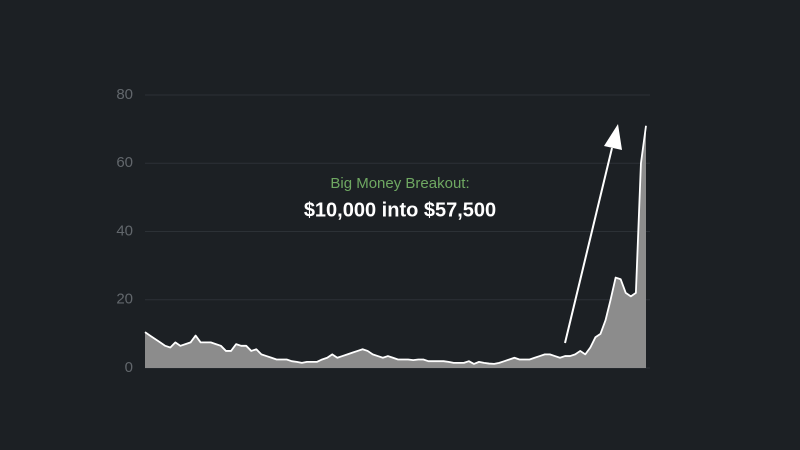 The width and height of the screenshot is (800, 450). Describe the element at coordinates (124, 299) in the screenshot. I see `y-tick-label: 20` at that location.